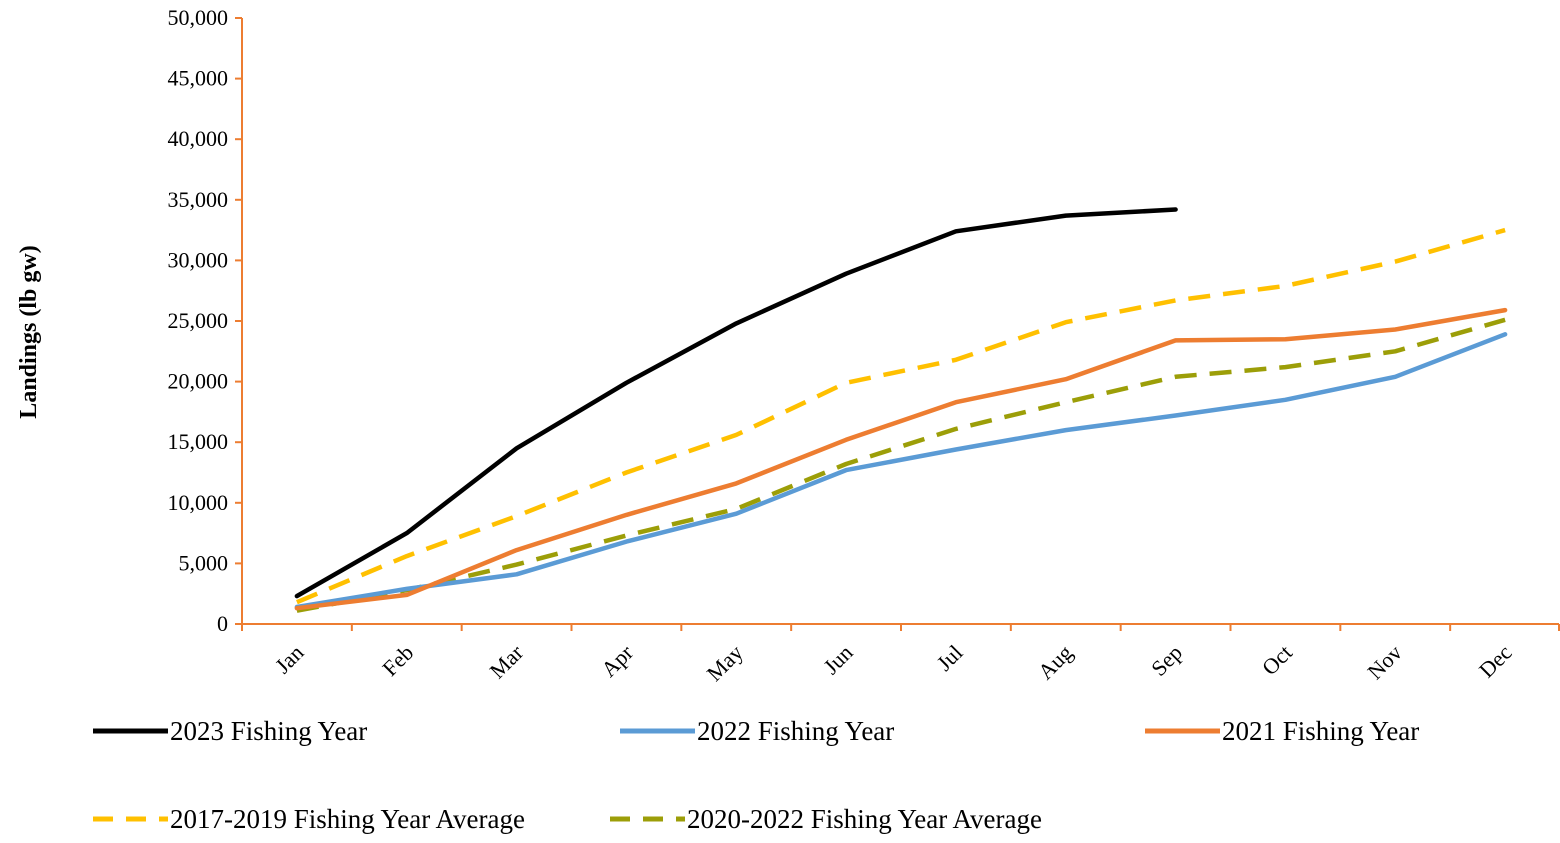 The width and height of the screenshot is (1560, 843). What do you see at coordinates (864, 819) in the screenshot?
I see `legend-label: 2020-2022 Fishing Year Average` at bounding box center [864, 819].